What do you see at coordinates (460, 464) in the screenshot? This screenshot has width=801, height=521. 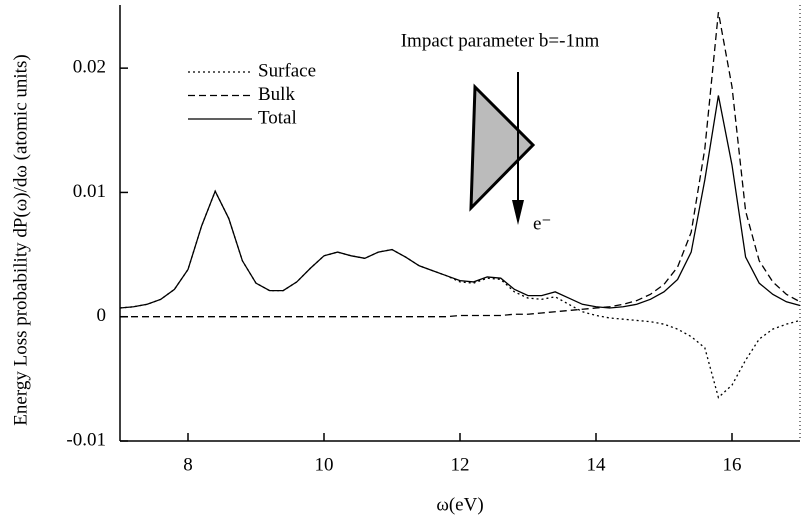 I see `x-tick-label: 12` at bounding box center [460, 464].